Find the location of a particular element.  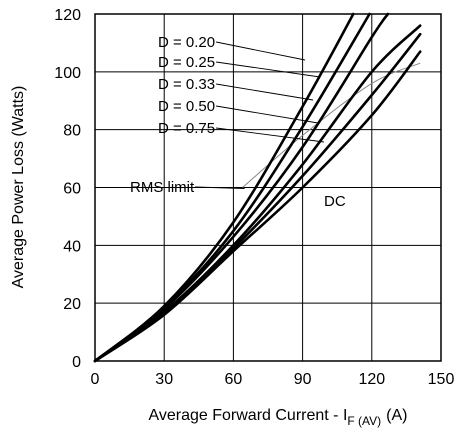

label-d-0-20-leader is located at coordinates (261, 51).